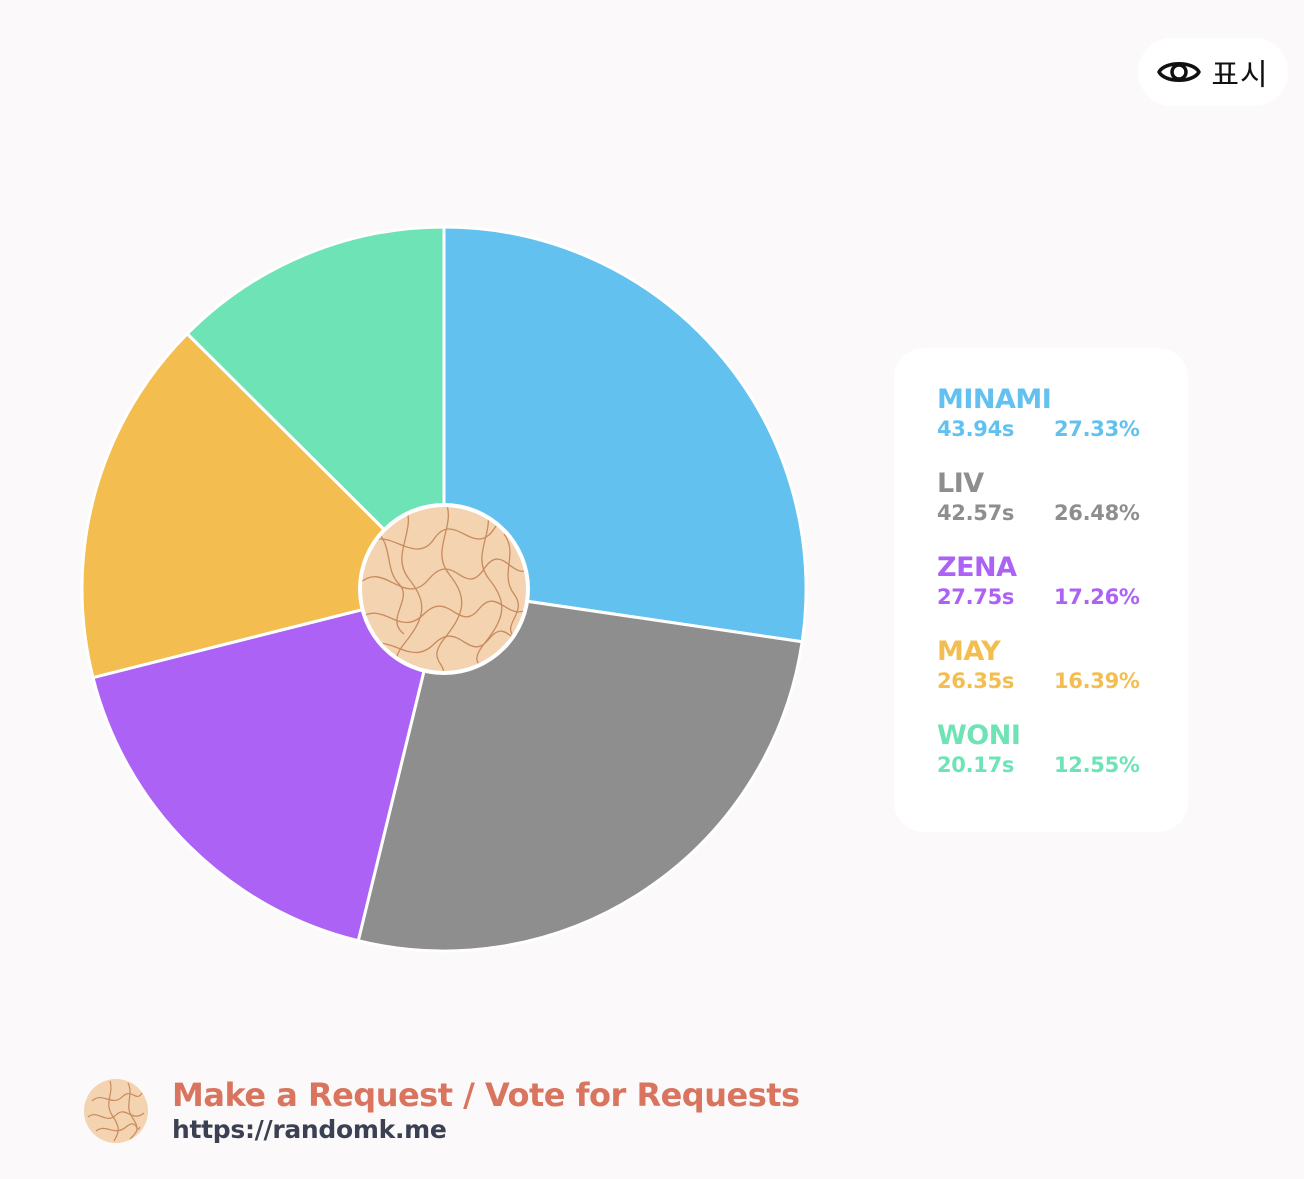  Describe the element at coordinates (116, 1111) in the screenshot. I see `footer-logo-icon` at that location.